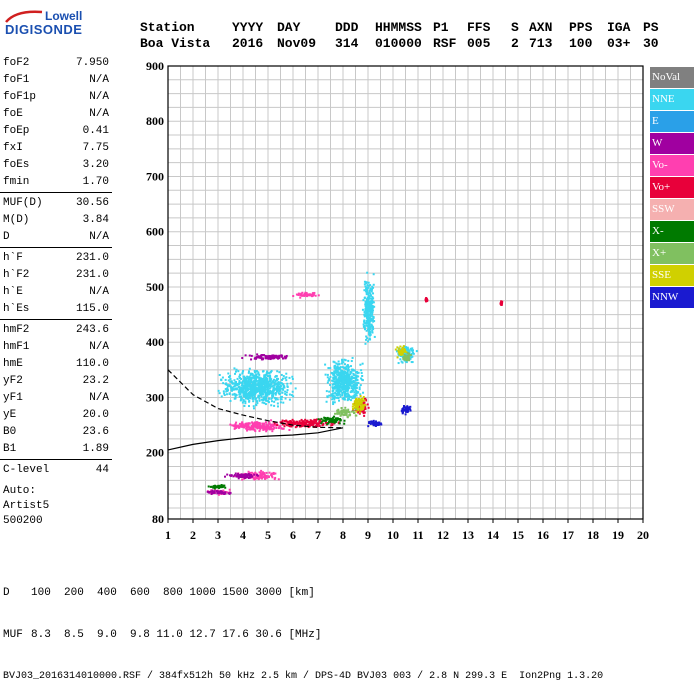 The height and width of the screenshot is (698, 700). What do you see at coordinates (493, 535) in the screenshot?
I see `x-tick-label: 14` at bounding box center [493, 535].